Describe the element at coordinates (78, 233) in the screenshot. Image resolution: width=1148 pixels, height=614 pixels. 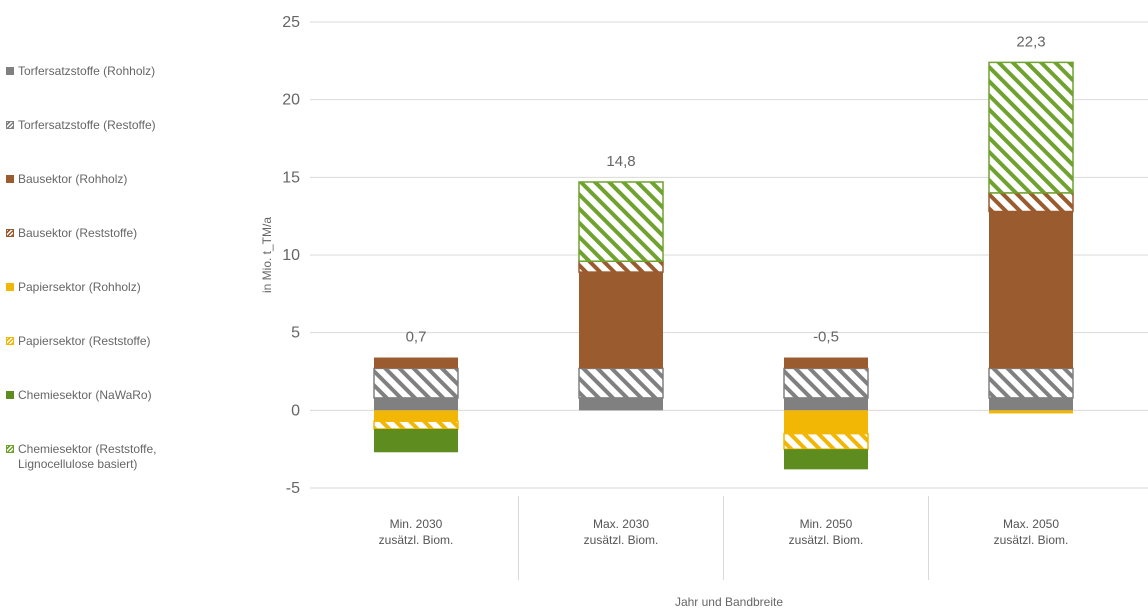
I see `legend-label: Bausektor (Reststoffe)` at that location.